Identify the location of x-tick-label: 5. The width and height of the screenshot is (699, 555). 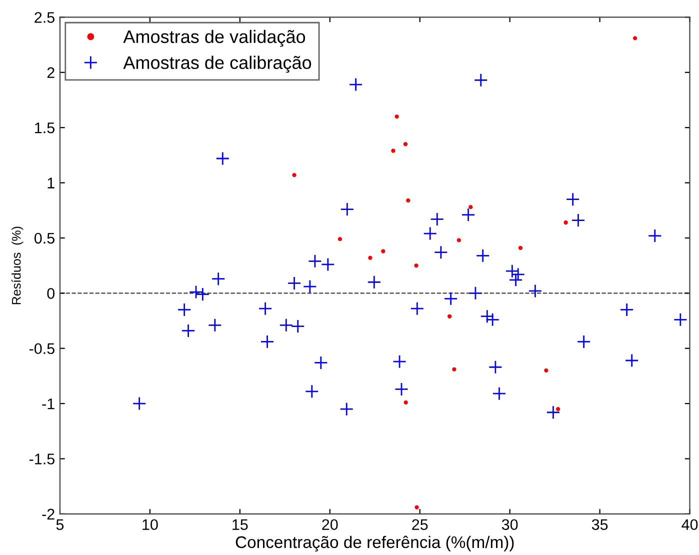
(60, 524).